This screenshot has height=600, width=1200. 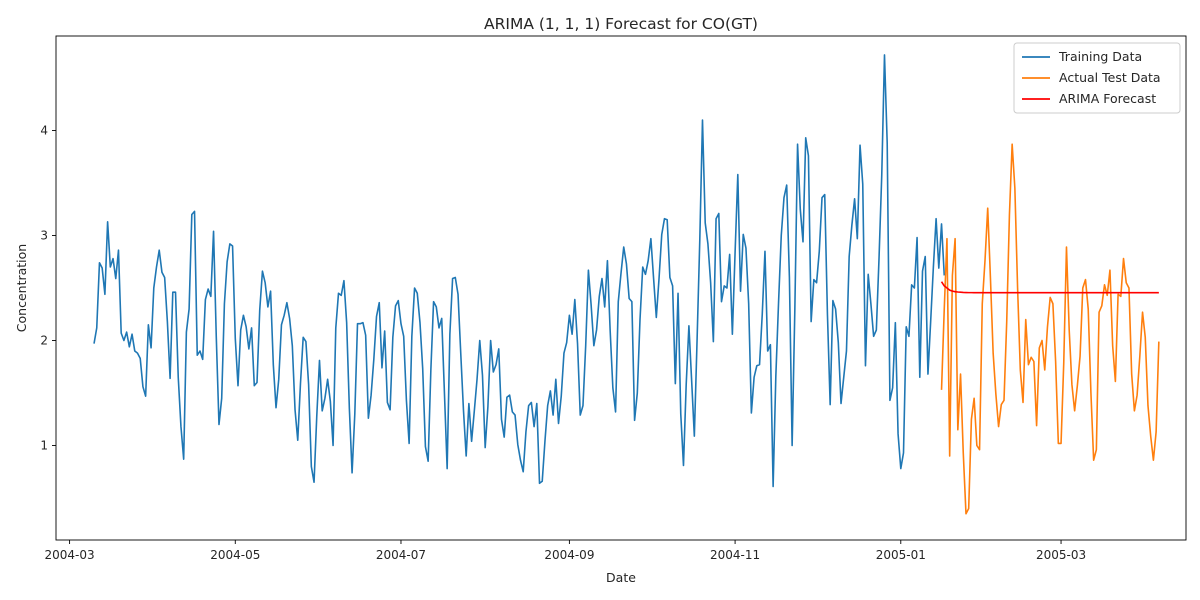 What do you see at coordinates (1100, 56) in the screenshot?
I see `legend-label-training: Training Data` at bounding box center [1100, 56].